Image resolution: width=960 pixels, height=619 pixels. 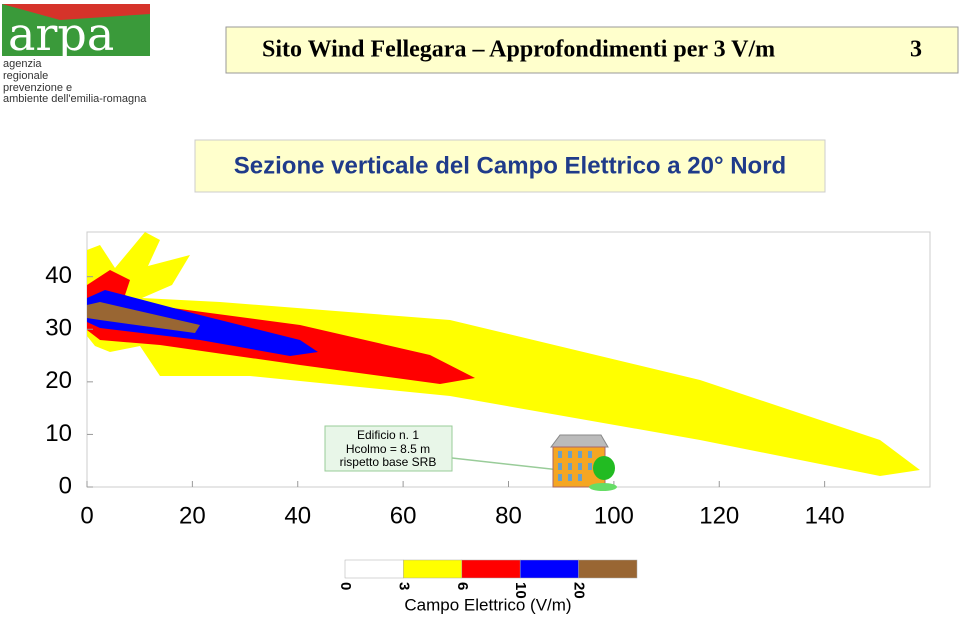 I want to click on y-tick-label: 20, so click(x=58, y=380).